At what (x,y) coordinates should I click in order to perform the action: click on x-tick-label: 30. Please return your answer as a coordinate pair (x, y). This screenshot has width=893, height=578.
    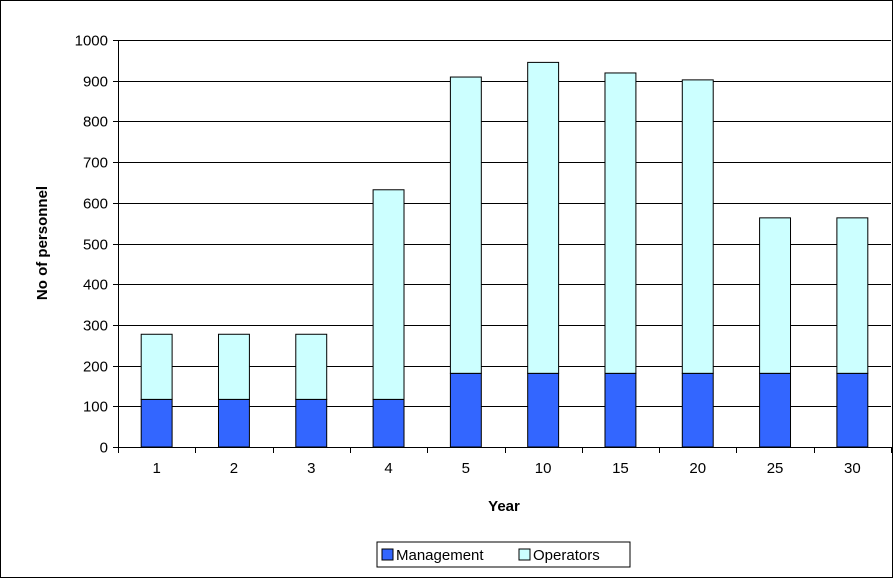
    Looking at the image, I should click on (852, 468).